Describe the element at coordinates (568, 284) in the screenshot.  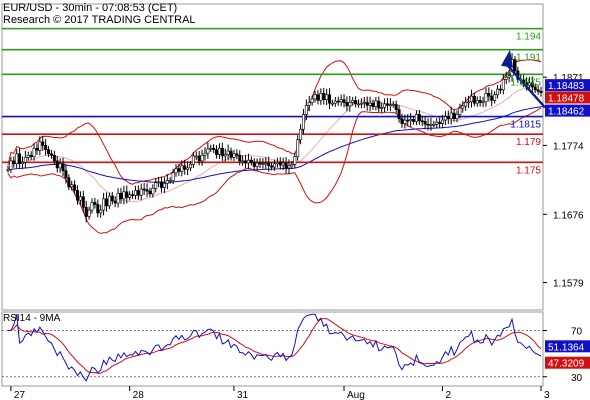
I see `price-tick-label: 1.1579` at that location.